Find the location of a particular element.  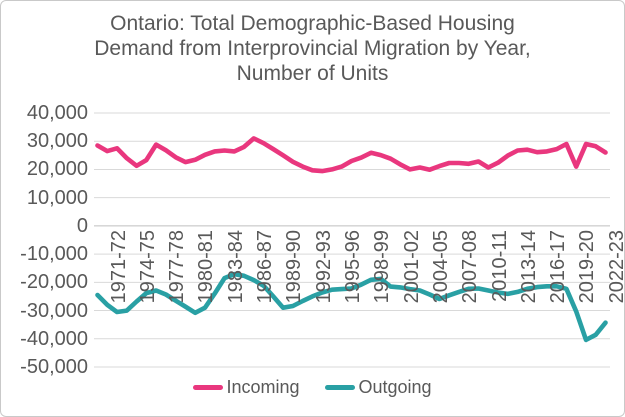

legend: Incoming Outgoing is located at coordinates (312, 387).